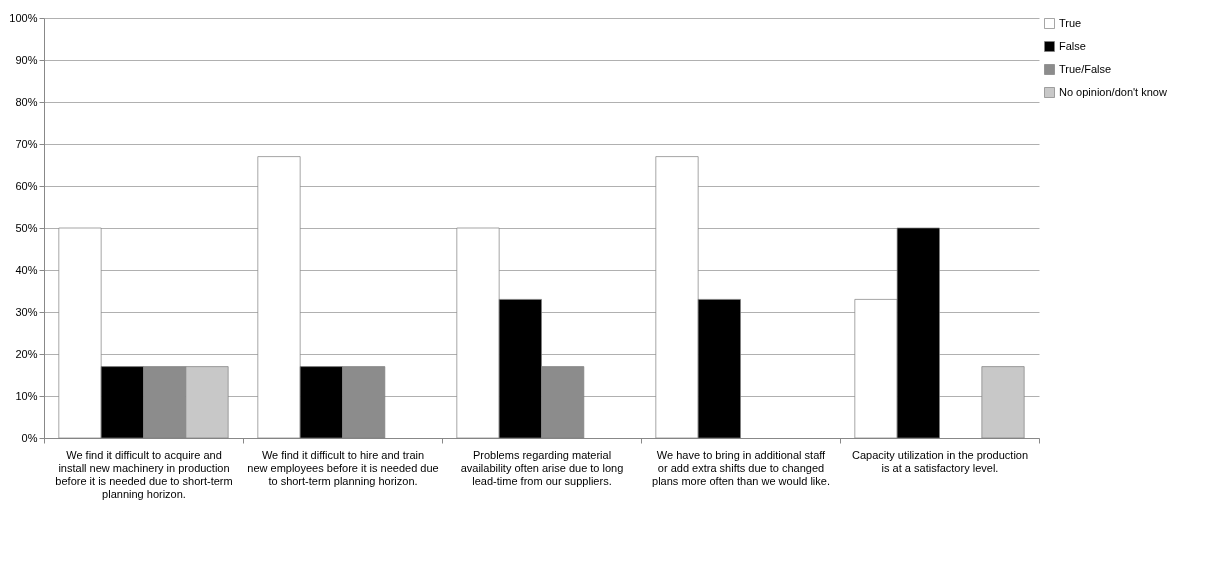 This screenshot has width=1221, height=567. I want to click on legend-label: True/False, so click(1085, 68).